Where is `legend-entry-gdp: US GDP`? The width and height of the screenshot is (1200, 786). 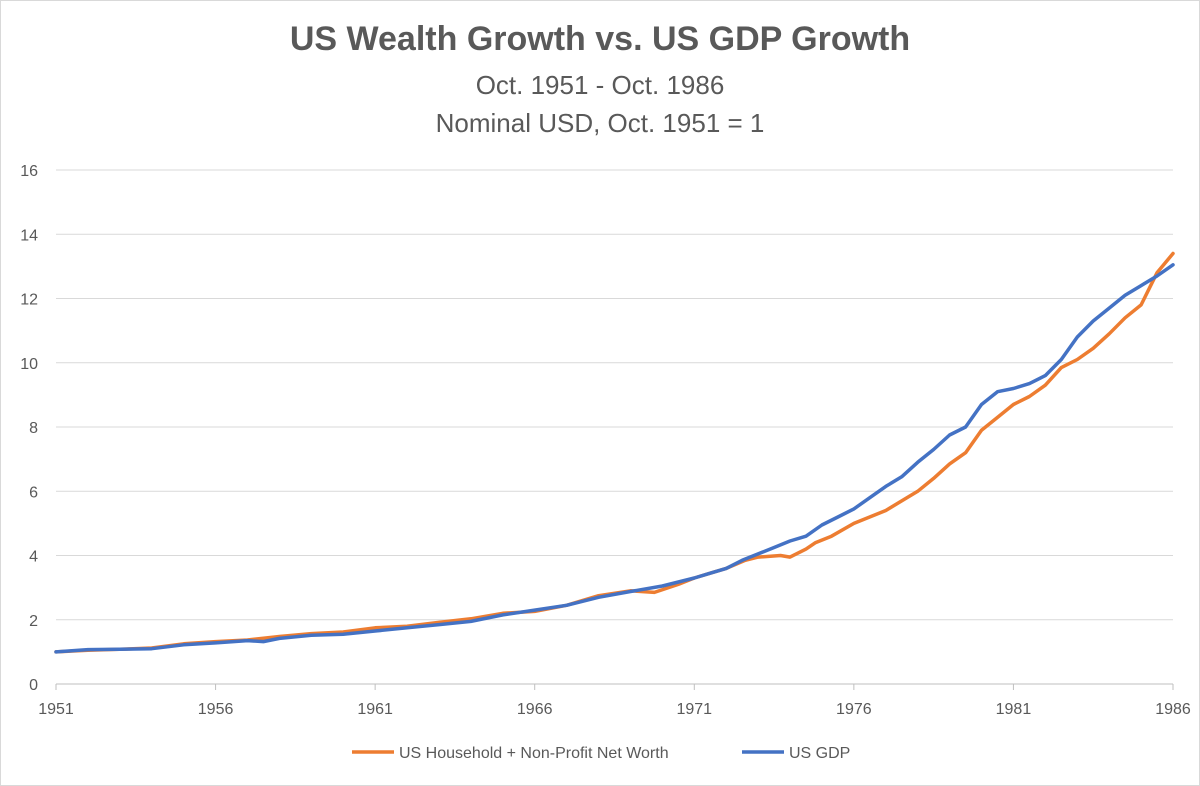 legend-entry-gdp: US GDP is located at coordinates (796, 753).